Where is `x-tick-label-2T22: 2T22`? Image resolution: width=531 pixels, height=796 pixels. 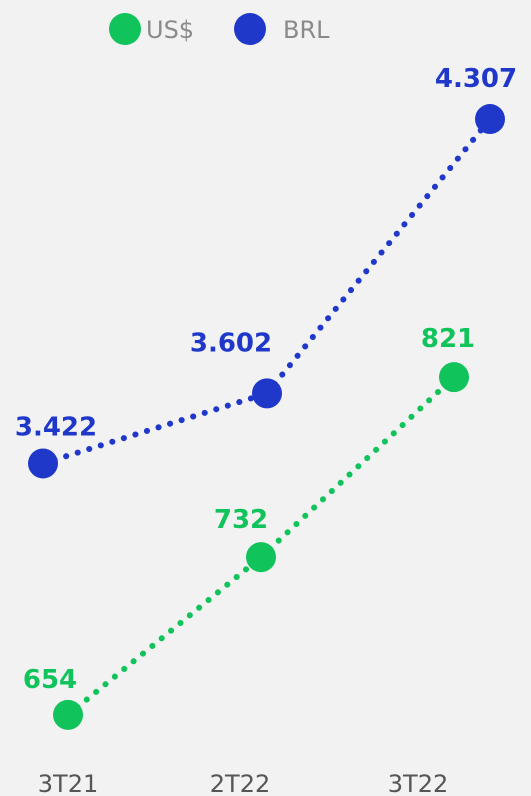 x-tick-label-2T22: 2T22 is located at coordinates (240, 783).